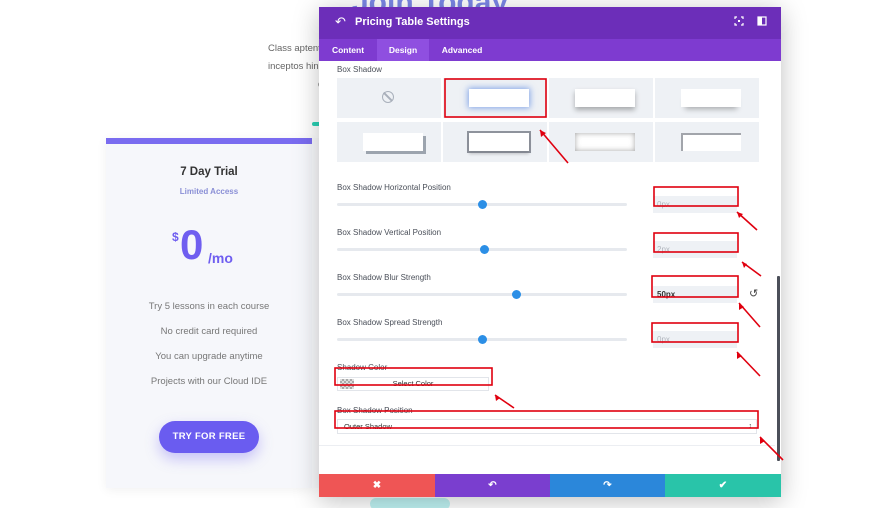 The height and width of the screenshot is (508, 880). Describe the element at coordinates (209, 437) in the screenshot. I see `try-for-free-button: TRY FOR FREE` at that location.